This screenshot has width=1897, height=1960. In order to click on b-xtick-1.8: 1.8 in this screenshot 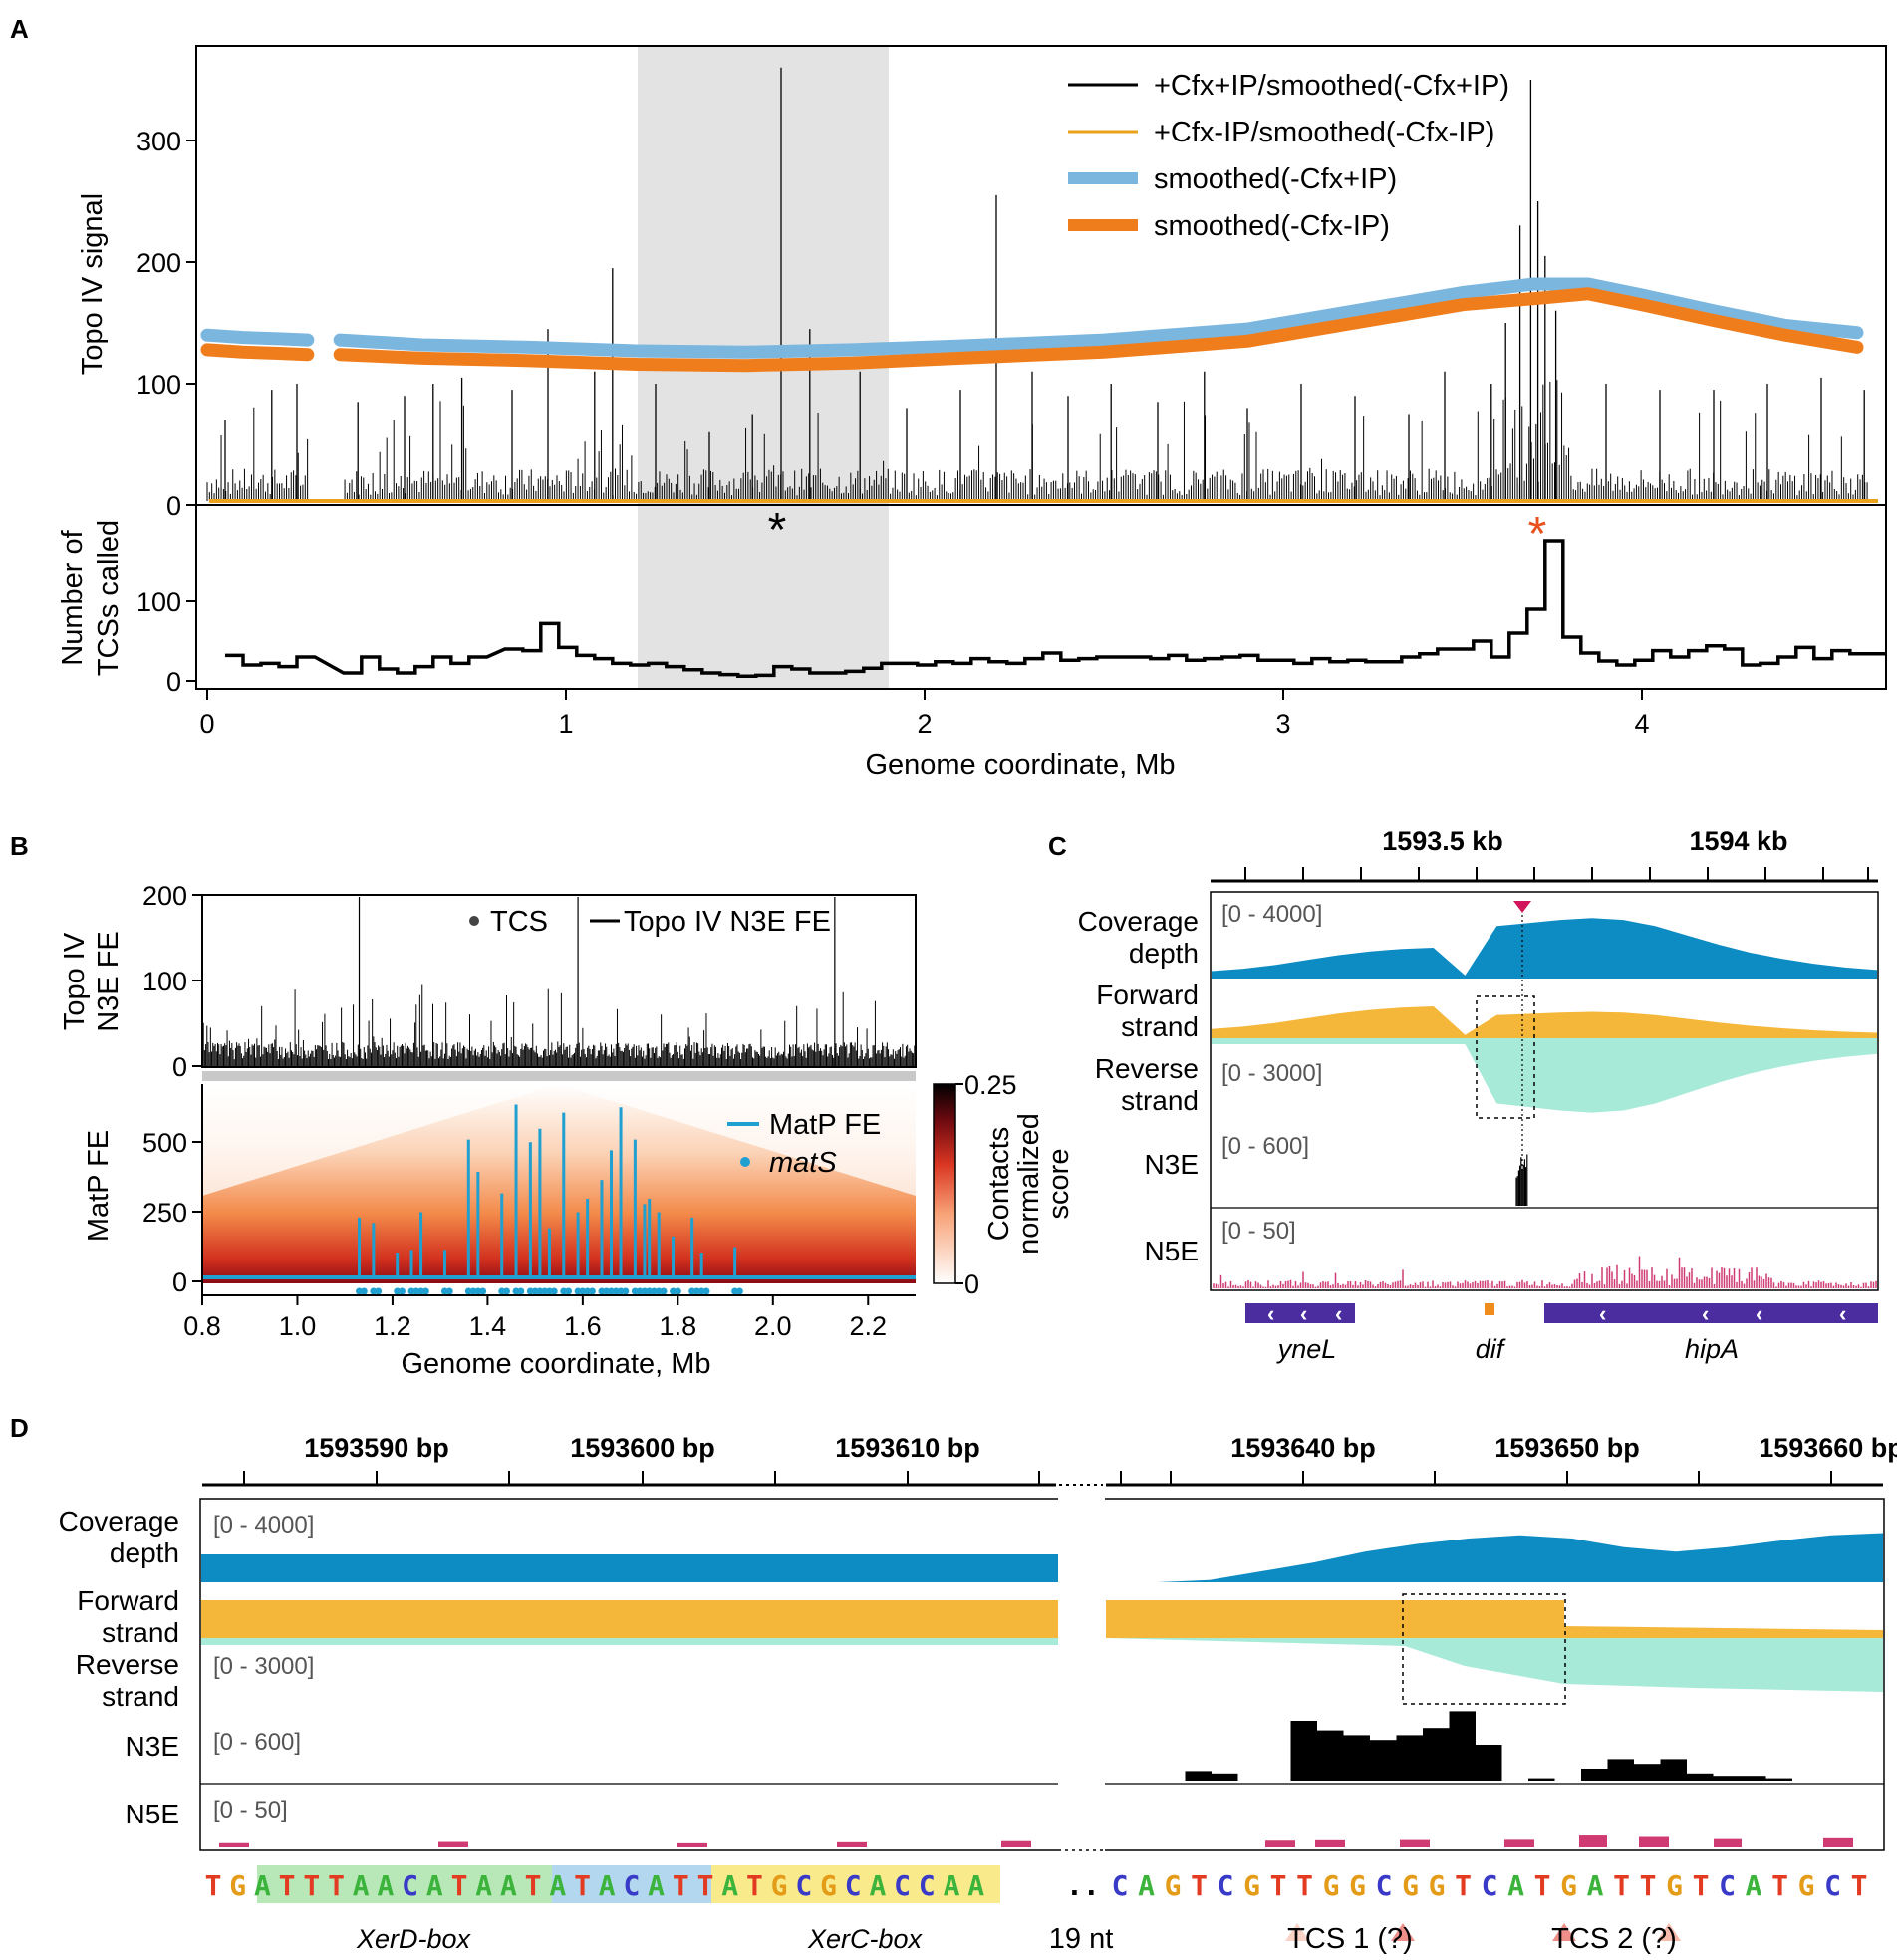, I will do `click(678, 1326)`.